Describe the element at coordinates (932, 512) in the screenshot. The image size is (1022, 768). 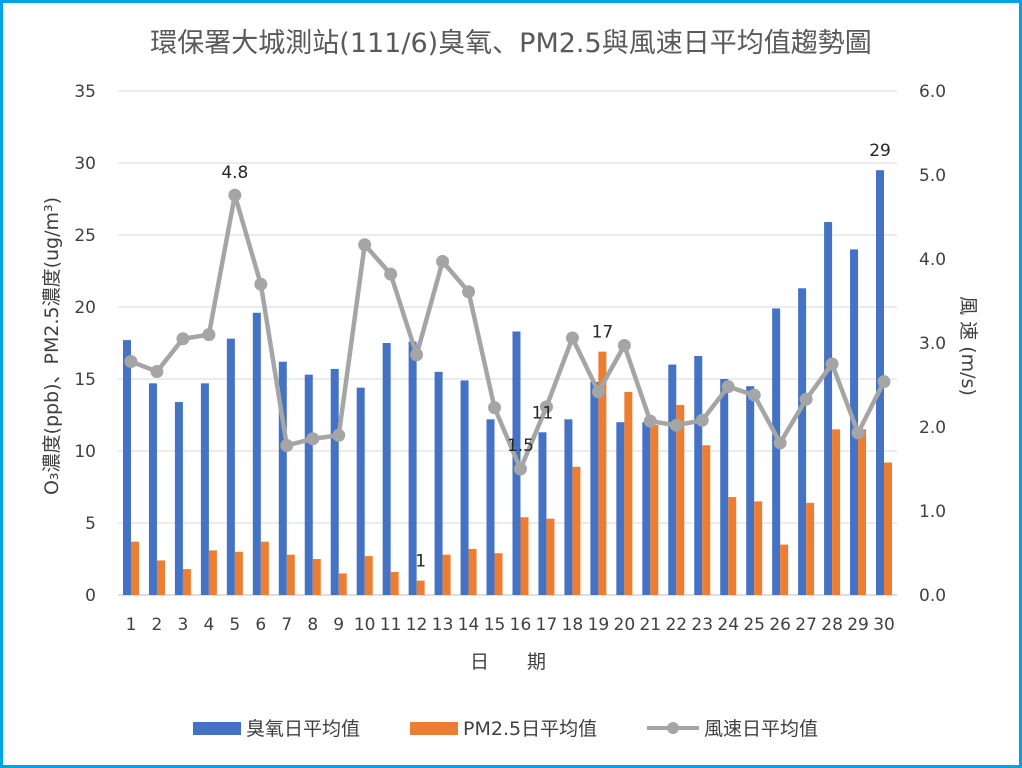
I see `right-tick-label: 1.0` at that location.